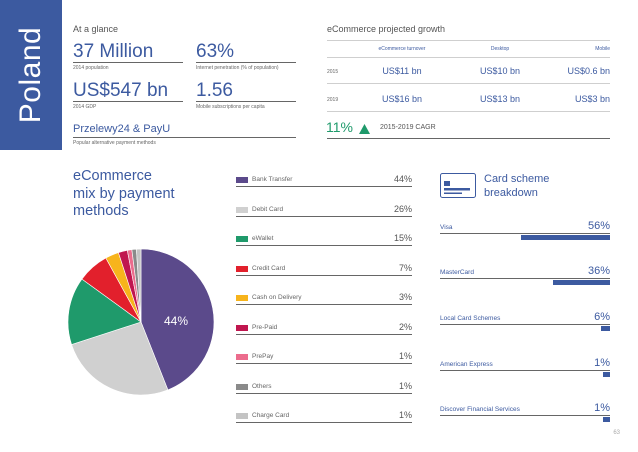 The height and width of the screenshot is (452, 638). I want to click on row-year: 2019, so click(333, 100).